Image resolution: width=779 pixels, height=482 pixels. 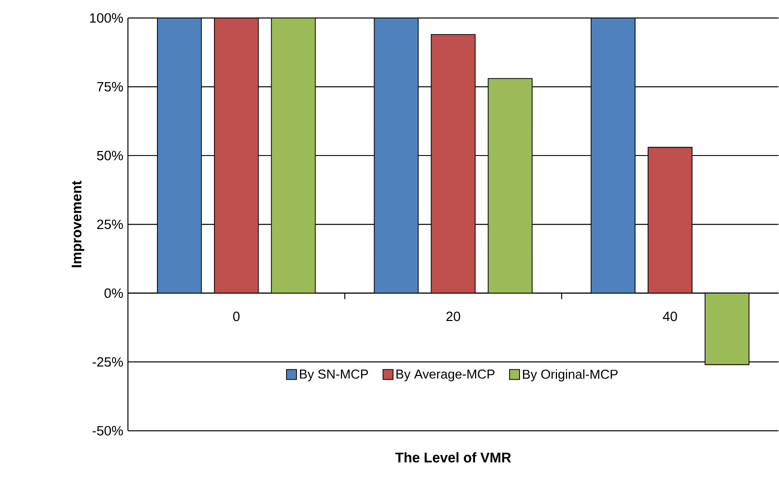 I want to click on x-tick-label: 20, so click(x=453, y=317).